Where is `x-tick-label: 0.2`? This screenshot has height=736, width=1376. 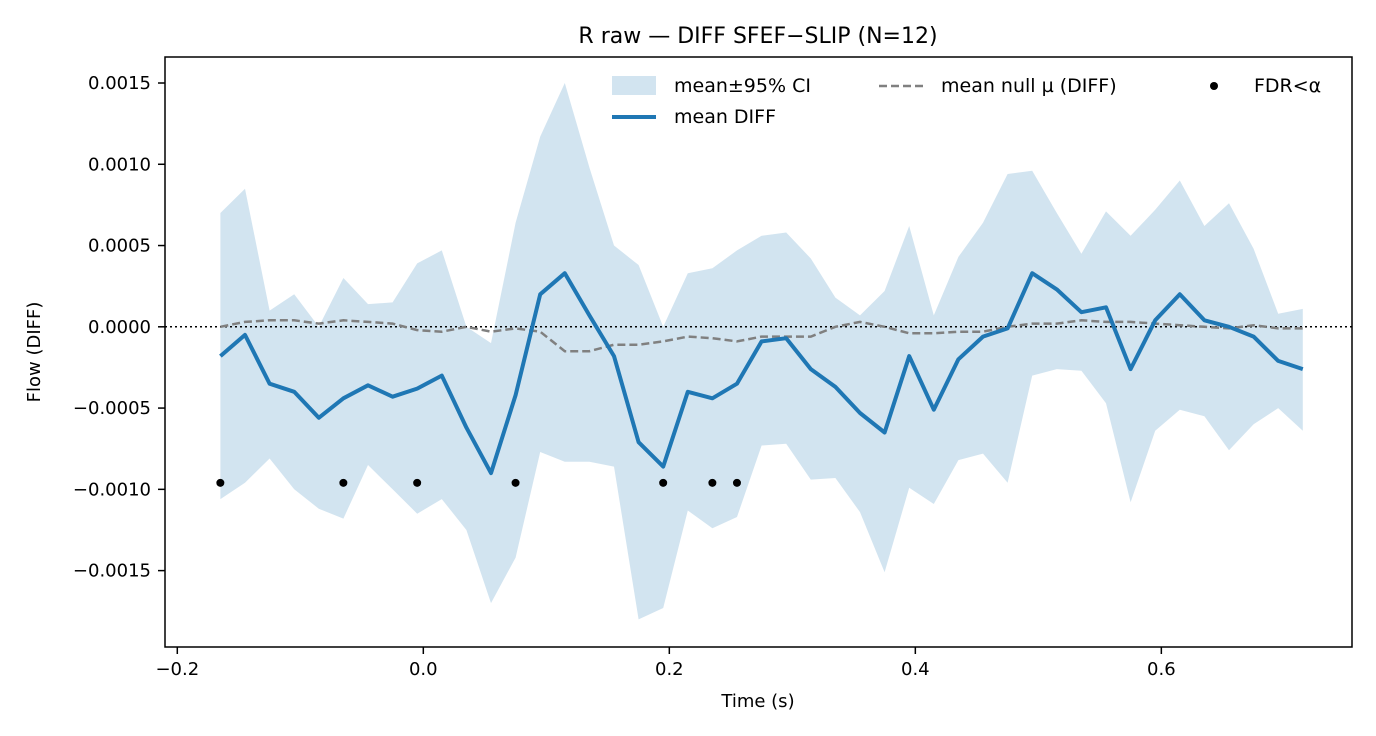
x-tick-label: 0.2 is located at coordinates (669, 669).